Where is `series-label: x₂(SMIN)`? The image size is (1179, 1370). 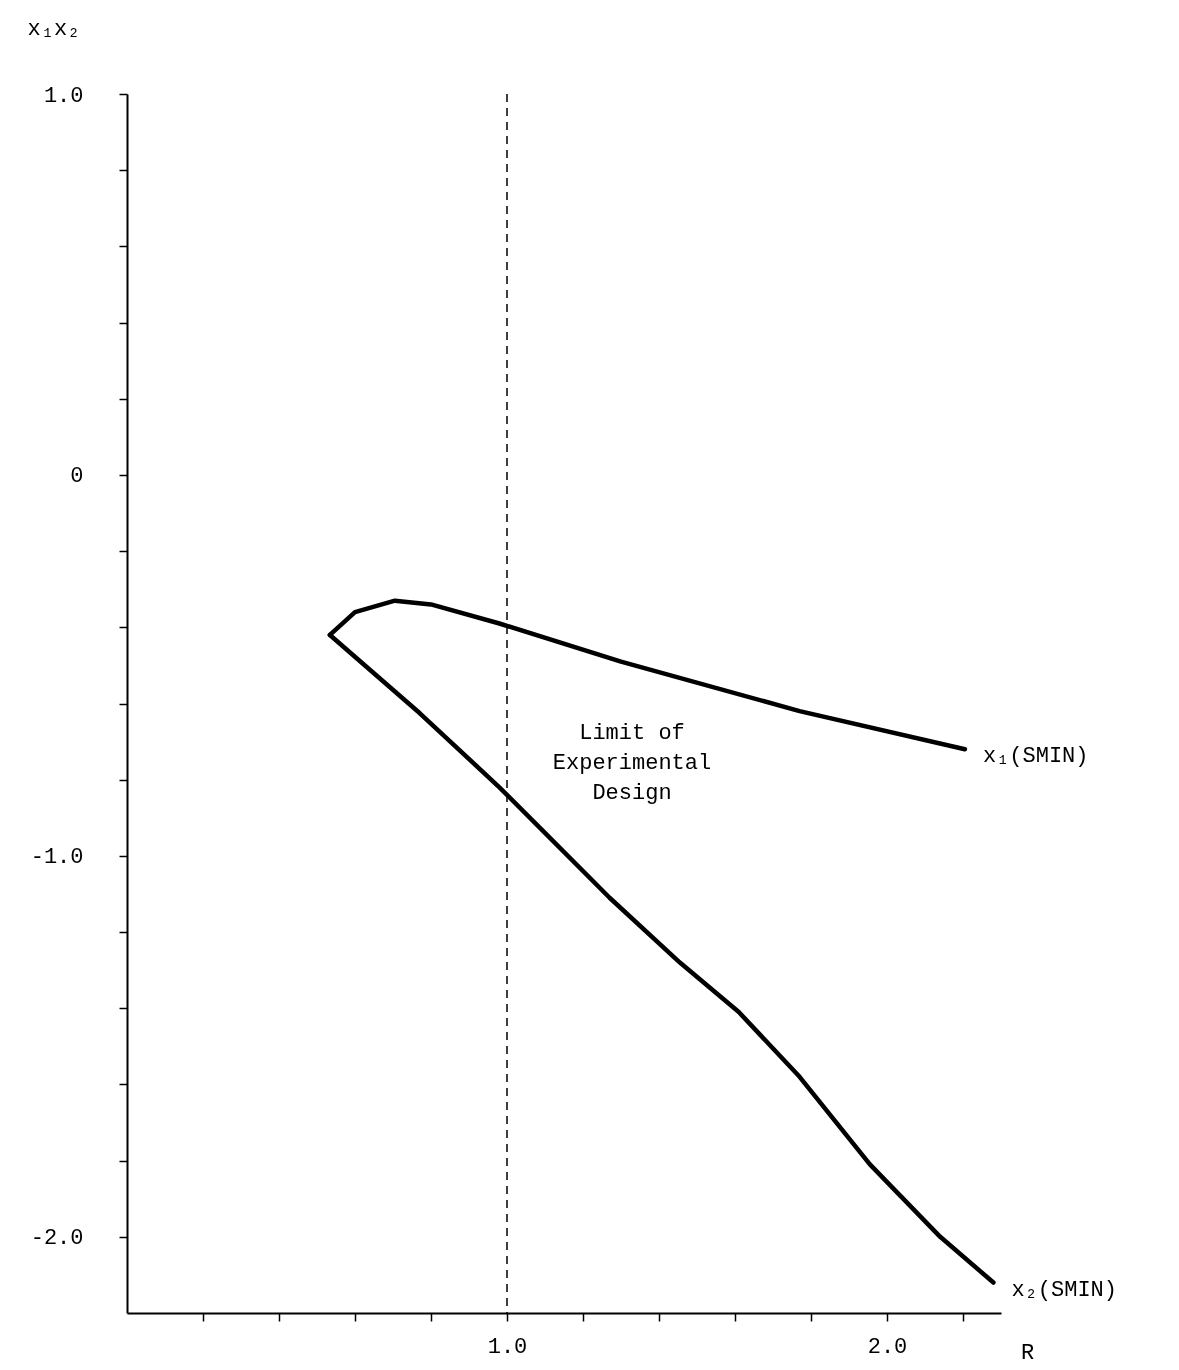
series-label: x₂(SMIN) is located at coordinates (1064, 1290).